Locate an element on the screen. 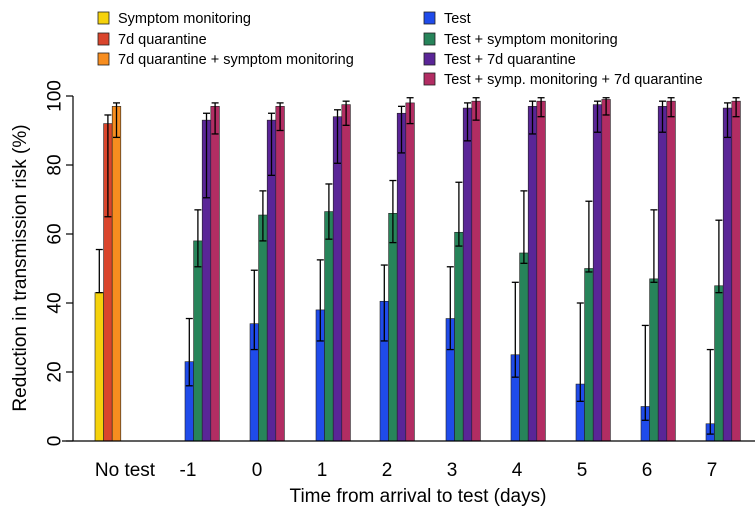 The width and height of the screenshot is (755, 507). legend-item-test-7d-quarantine: Test + 7d quarantine is located at coordinates (499, 60).